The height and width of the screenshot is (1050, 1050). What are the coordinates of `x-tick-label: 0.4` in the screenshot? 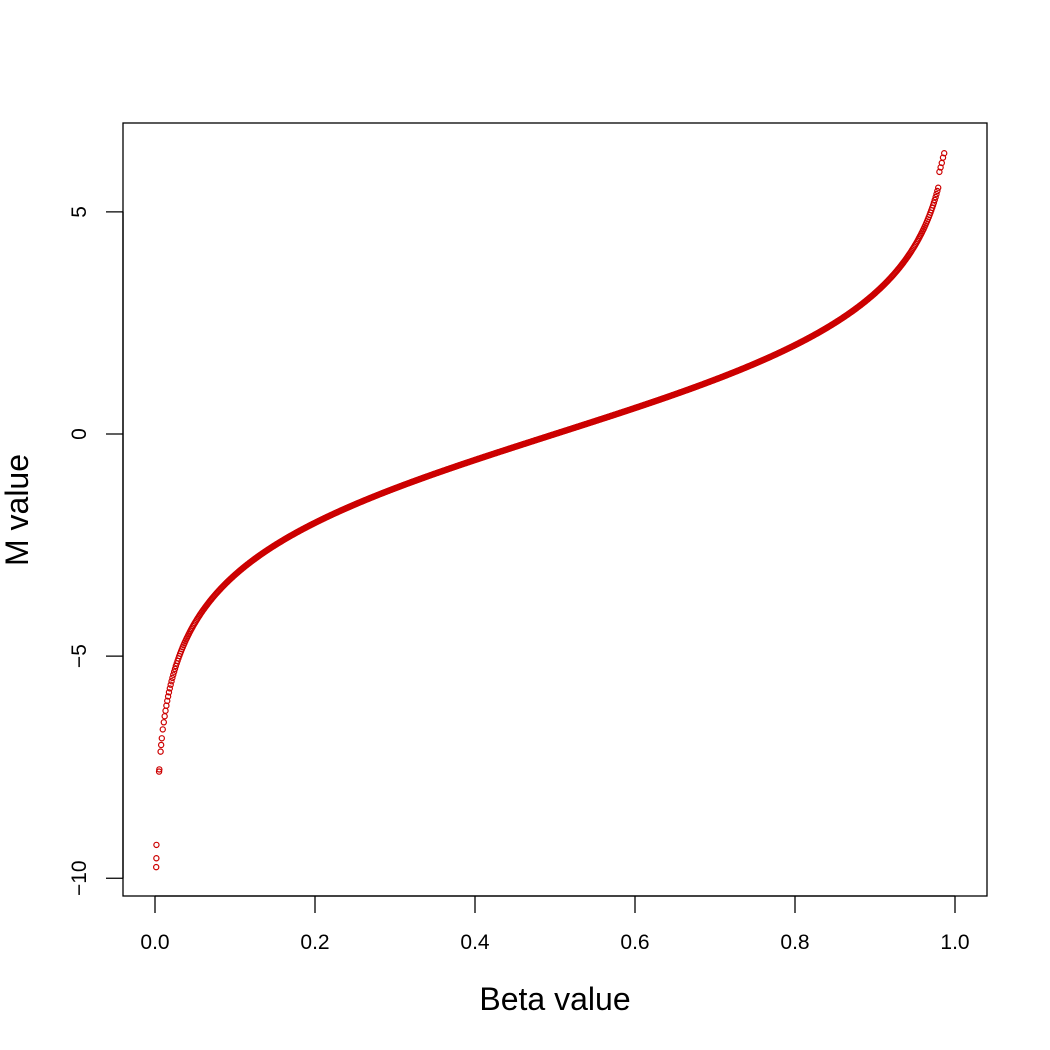 It's located at (475, 942).